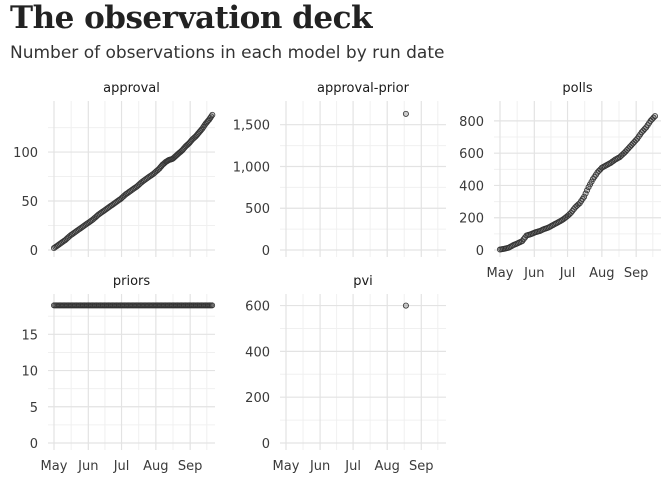 The height and width of the screenshot is (480, 672). Describe the element at coordinates (363, 281) in the screenshot. I see `facet-label: pvi` at that location.